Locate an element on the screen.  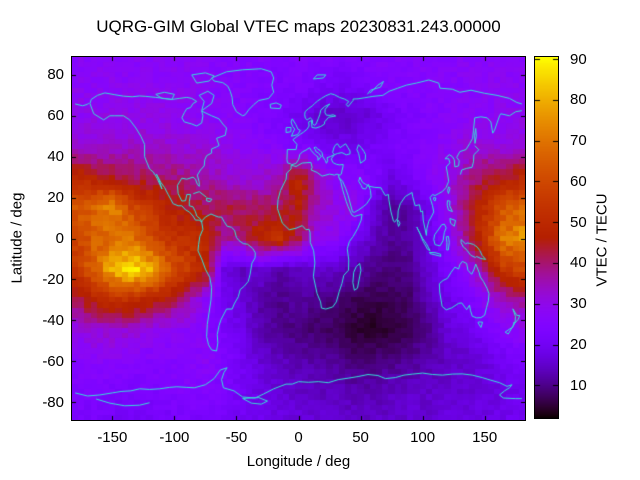
colorbar-tick-label: 90 is located at coordinates (578, 59).